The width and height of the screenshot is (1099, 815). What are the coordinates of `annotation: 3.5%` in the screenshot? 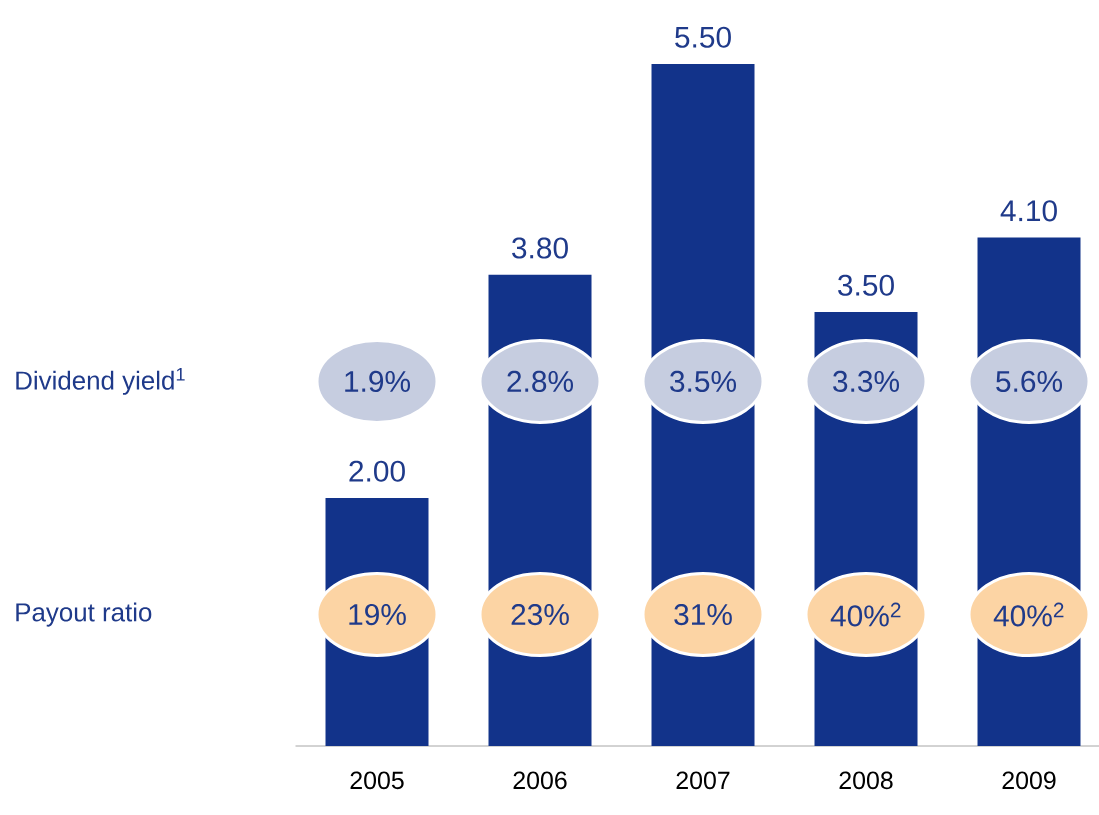 It's located at (703, 381).